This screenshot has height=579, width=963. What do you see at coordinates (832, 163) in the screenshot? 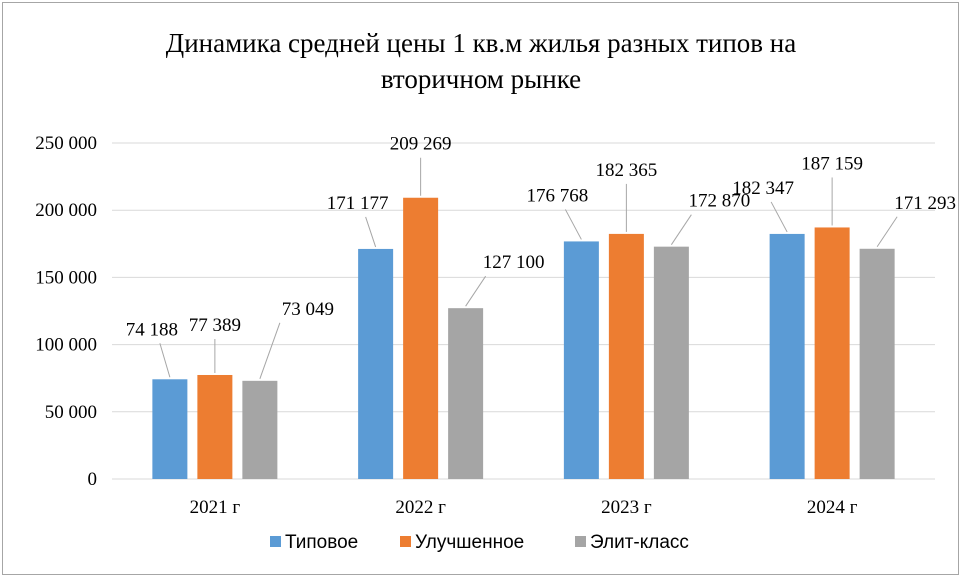
I see `data-label: 187 159` at bounding box center [832, 163].